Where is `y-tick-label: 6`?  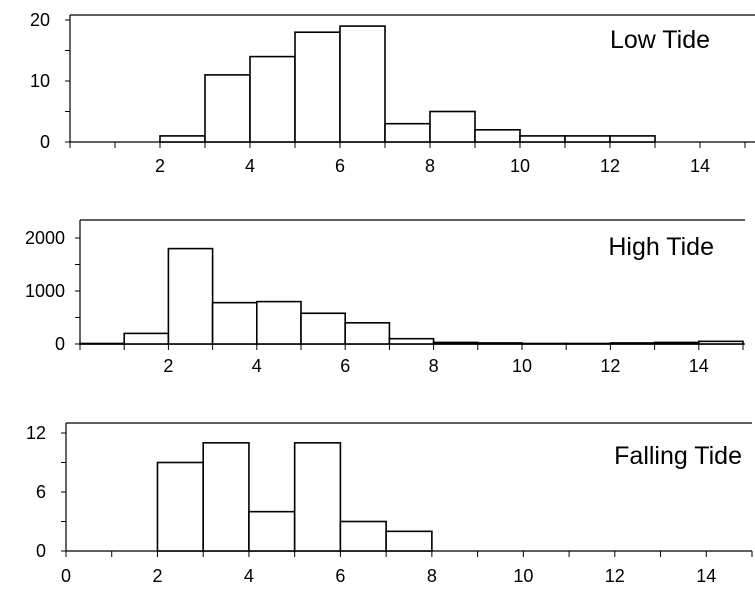 y-tick-label: 6 is located at coordinates (41, 492).